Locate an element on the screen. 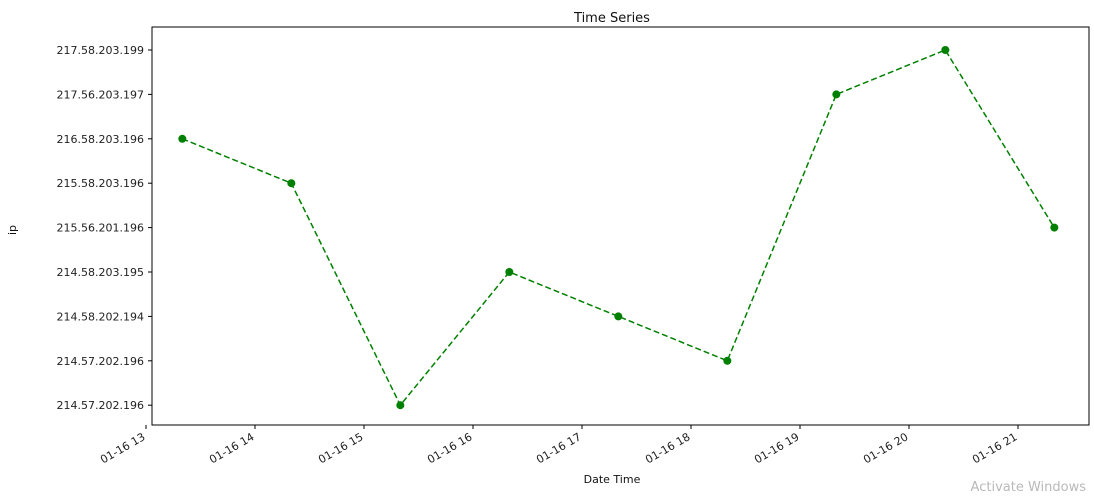 This screenshot has width=1094, height=497. x-axis-label: Date Time is located at coordinates (612, 479).